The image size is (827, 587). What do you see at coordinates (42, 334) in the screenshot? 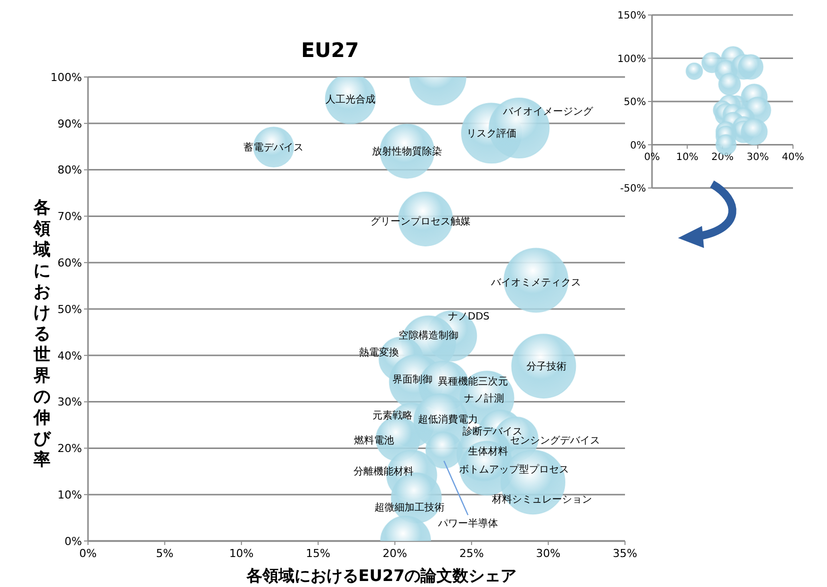
I see `text: 各領域における世界の伸び率` at bounding box center [42, 334].